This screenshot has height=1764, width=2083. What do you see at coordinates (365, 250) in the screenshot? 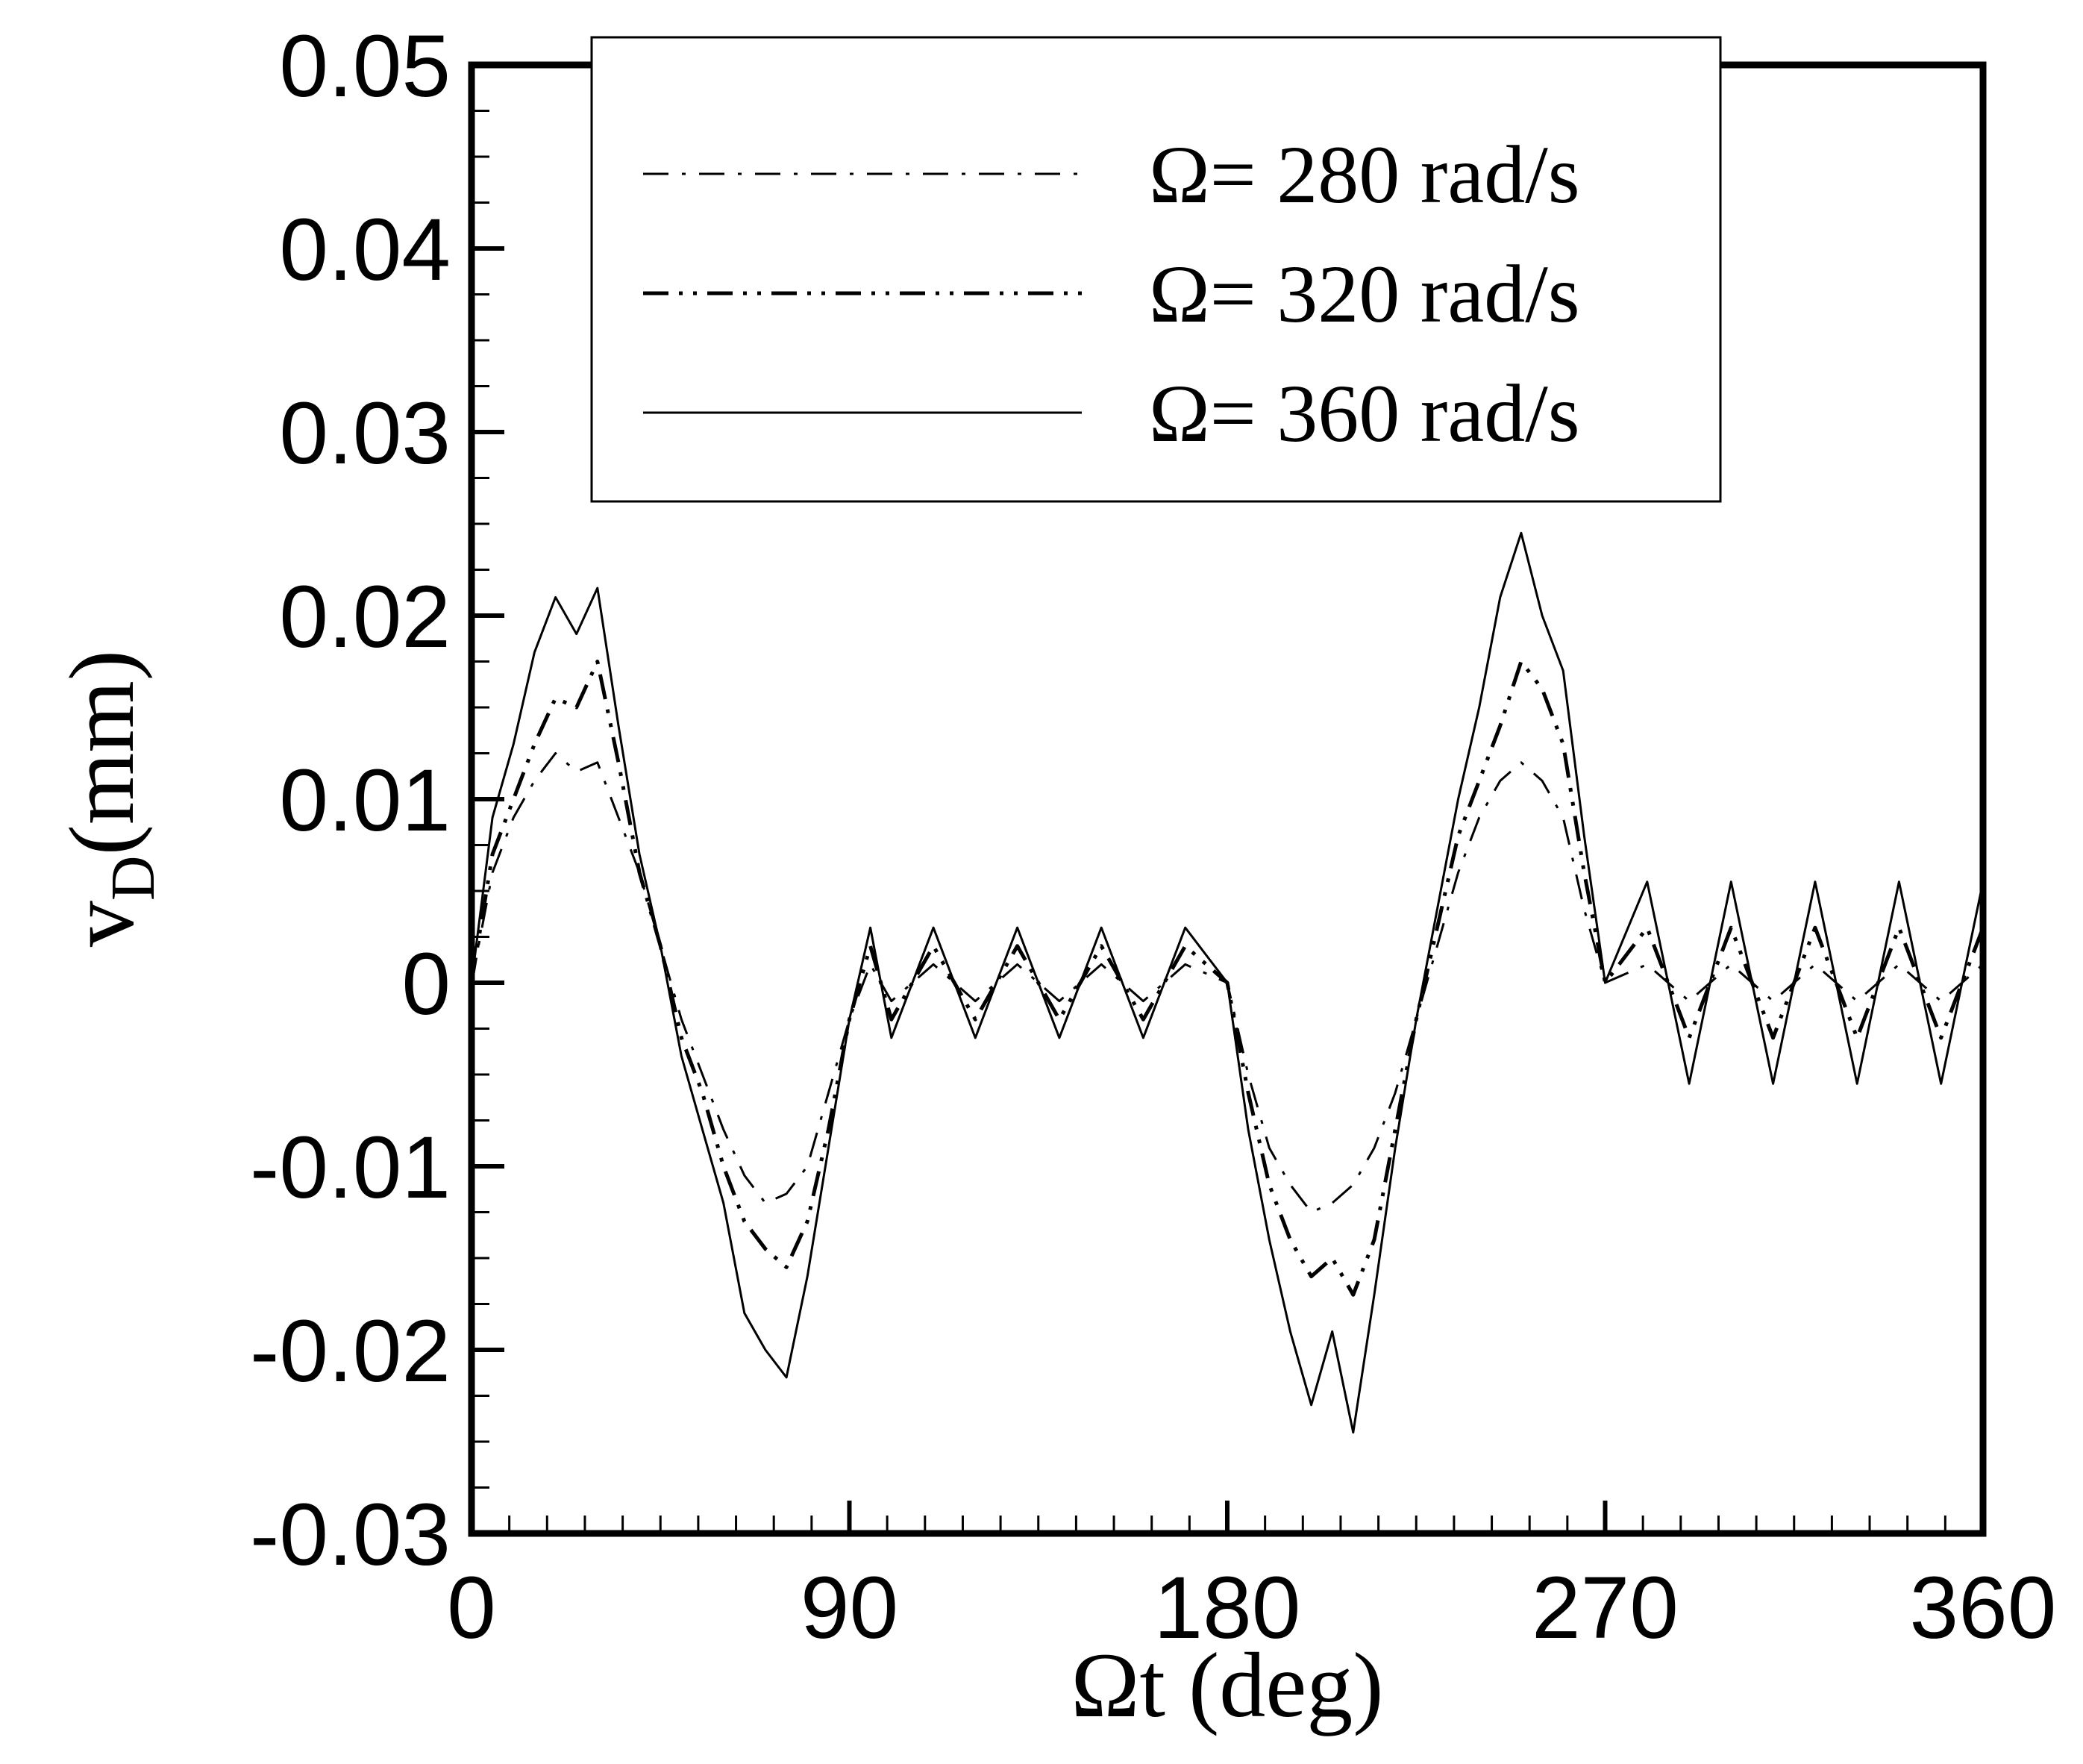
I see `y-tick-label: 0.04` at bounding box center [365, 250].